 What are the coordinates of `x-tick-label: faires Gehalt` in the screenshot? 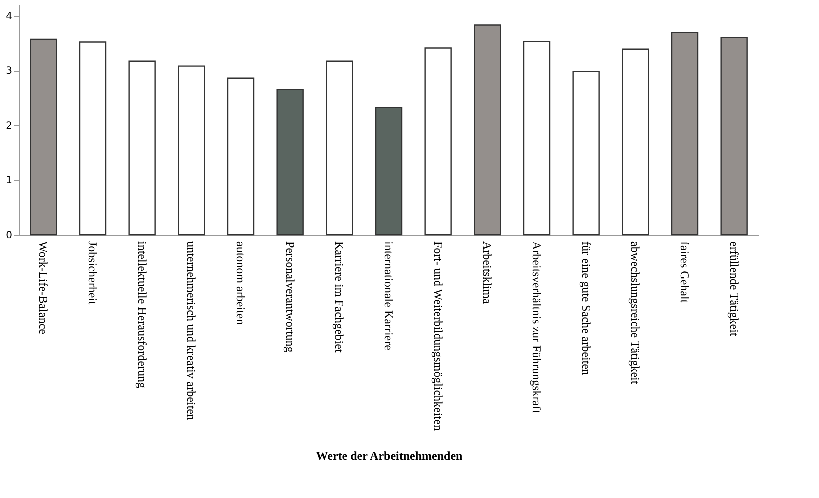 It's located at (685, 273).